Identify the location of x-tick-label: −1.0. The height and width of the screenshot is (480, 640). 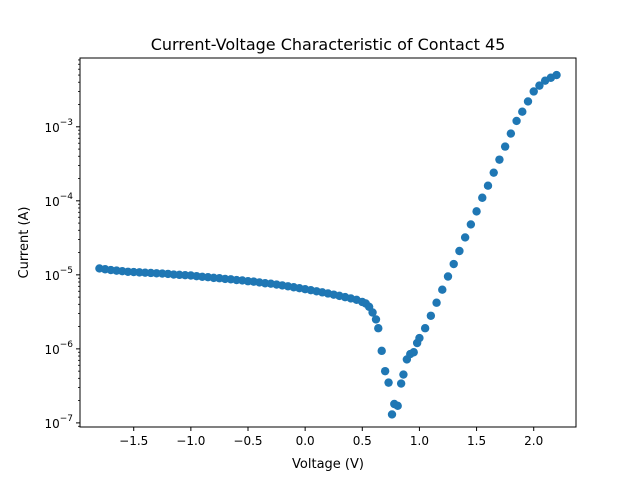
(190, 441).